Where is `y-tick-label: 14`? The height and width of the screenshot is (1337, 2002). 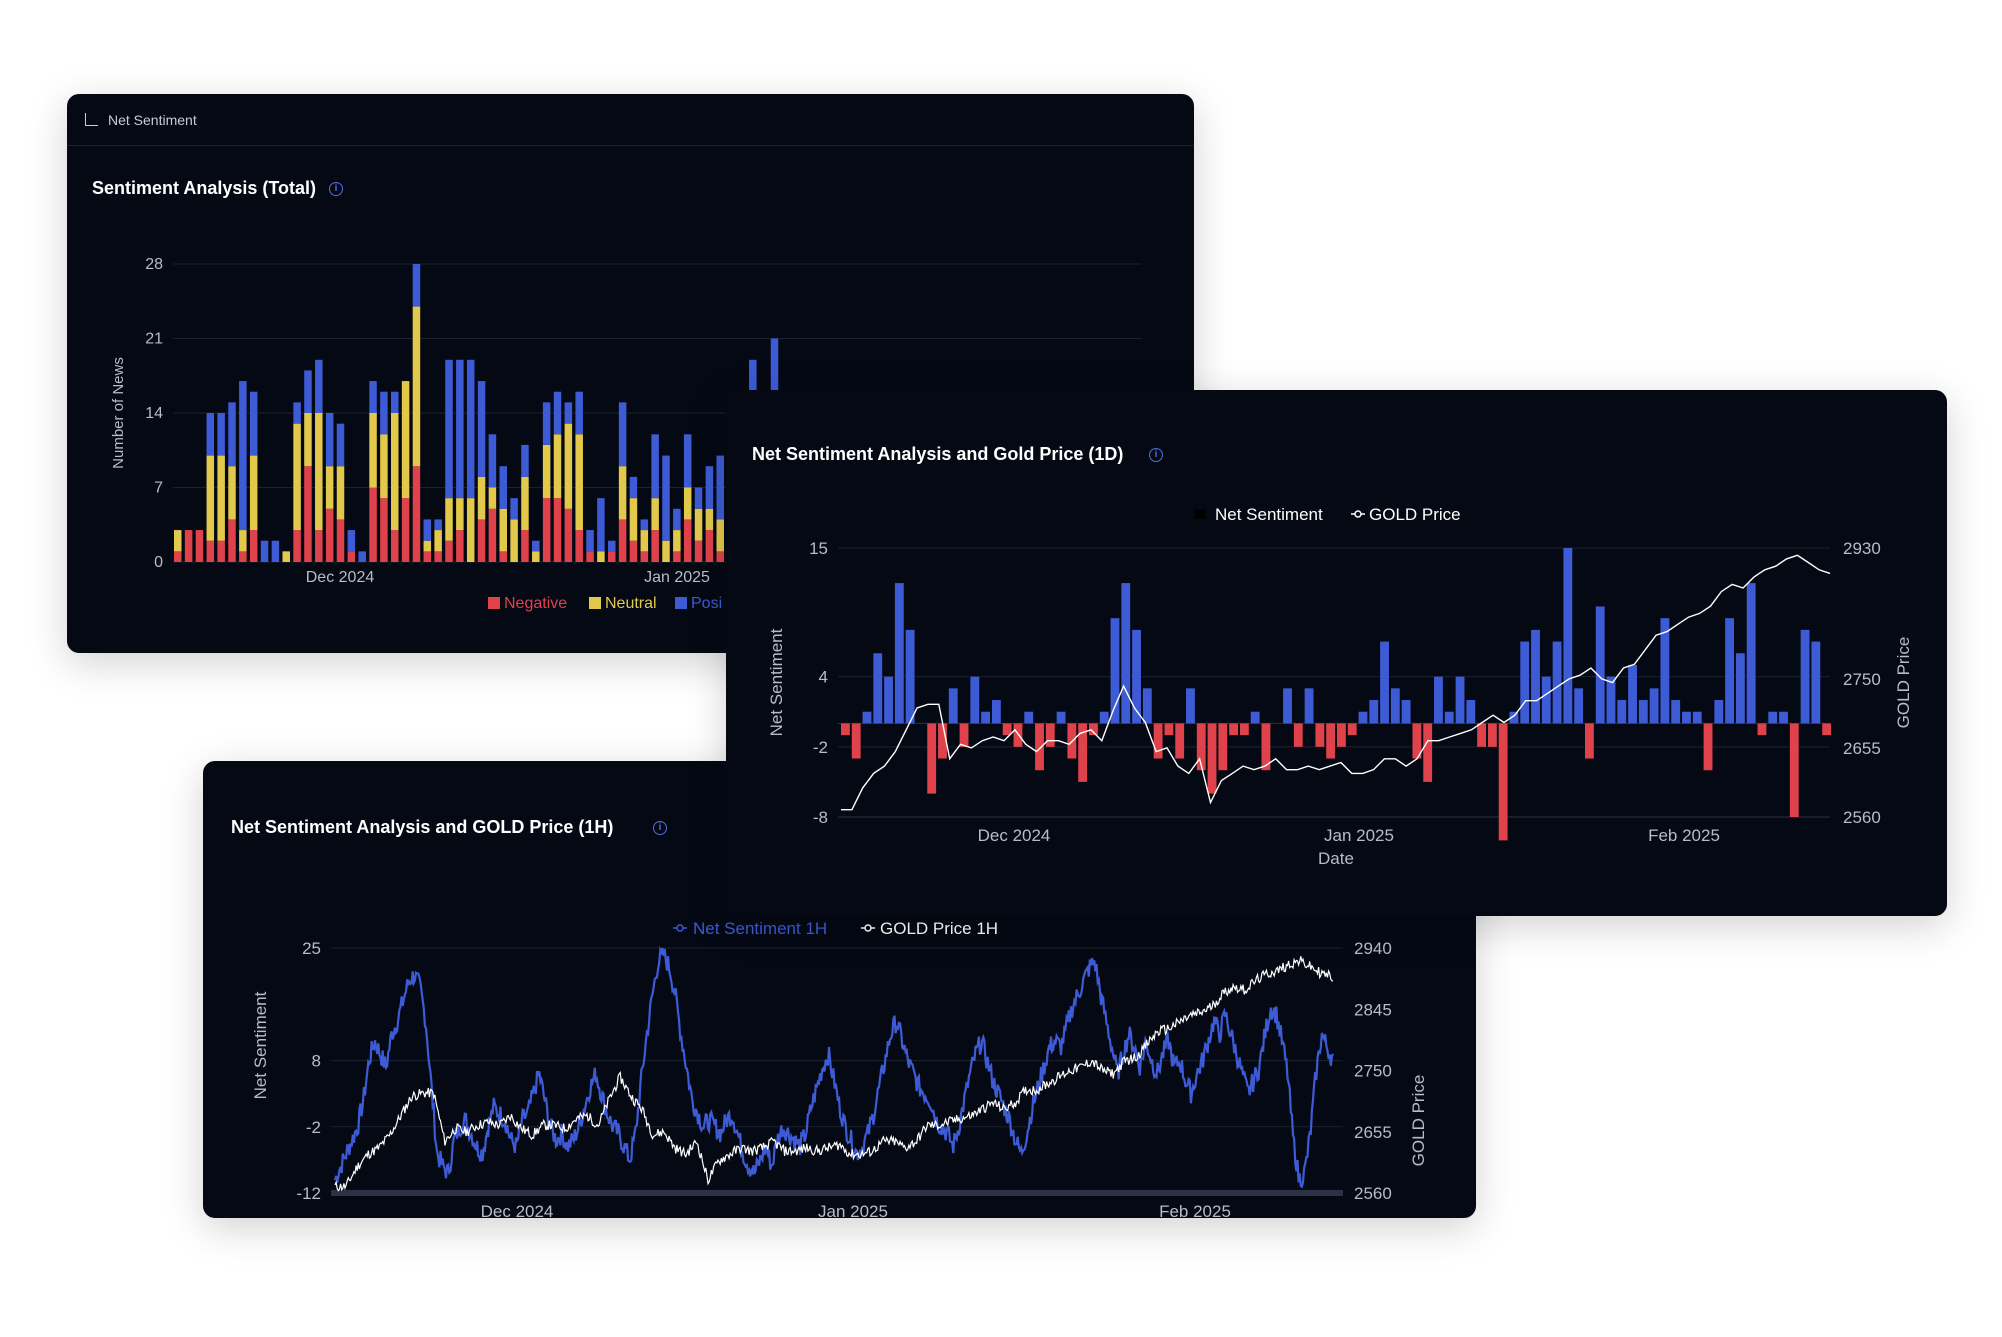
y-tick-label: 14 is located at coordinates (154, 413).